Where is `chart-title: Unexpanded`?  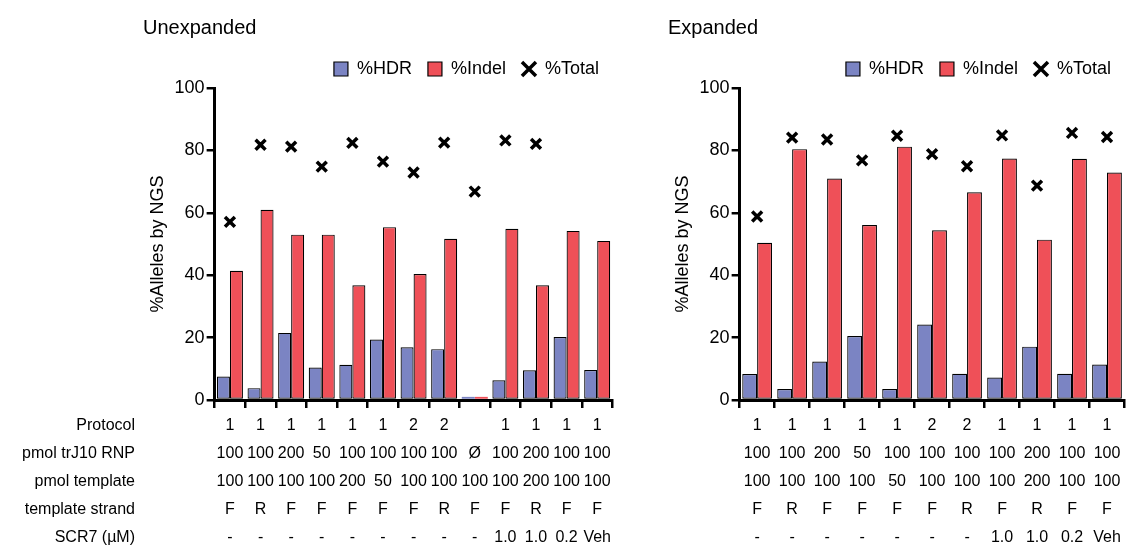
chart-title: Unexpanded is located at coordinates (200, 26).